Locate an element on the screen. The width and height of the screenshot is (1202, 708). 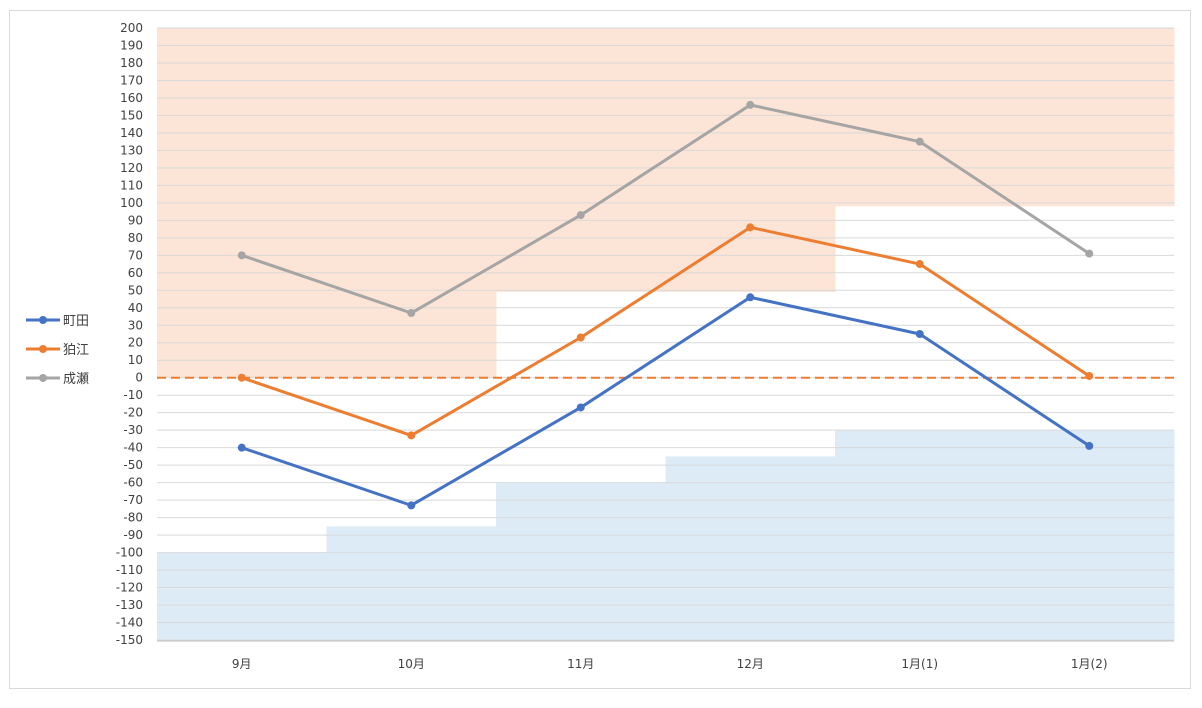
y-tick-label: -130 is located at coordinates (129, 605).